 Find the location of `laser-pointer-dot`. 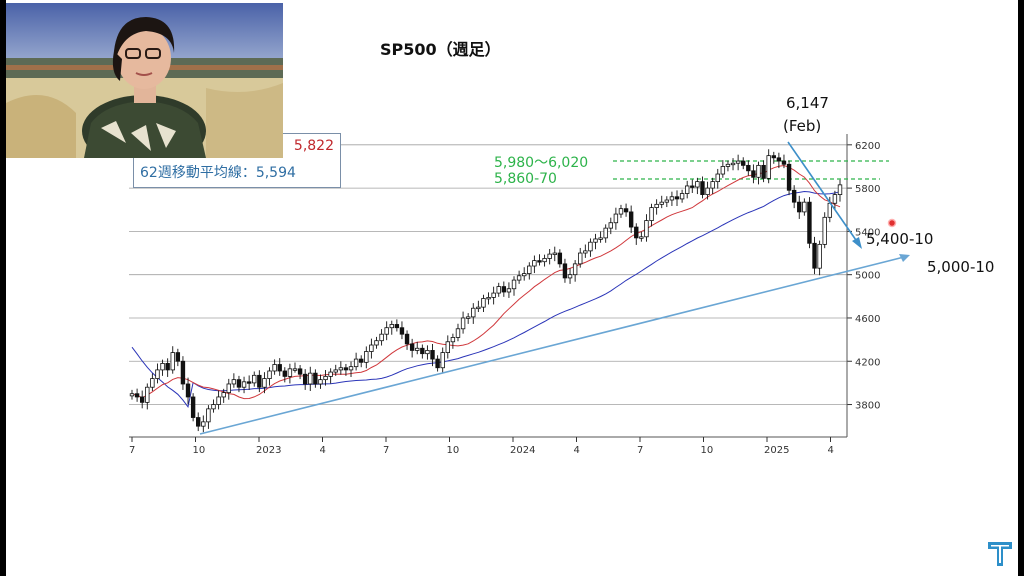

laser-pointer-dot is located at coordinates (892, 223).